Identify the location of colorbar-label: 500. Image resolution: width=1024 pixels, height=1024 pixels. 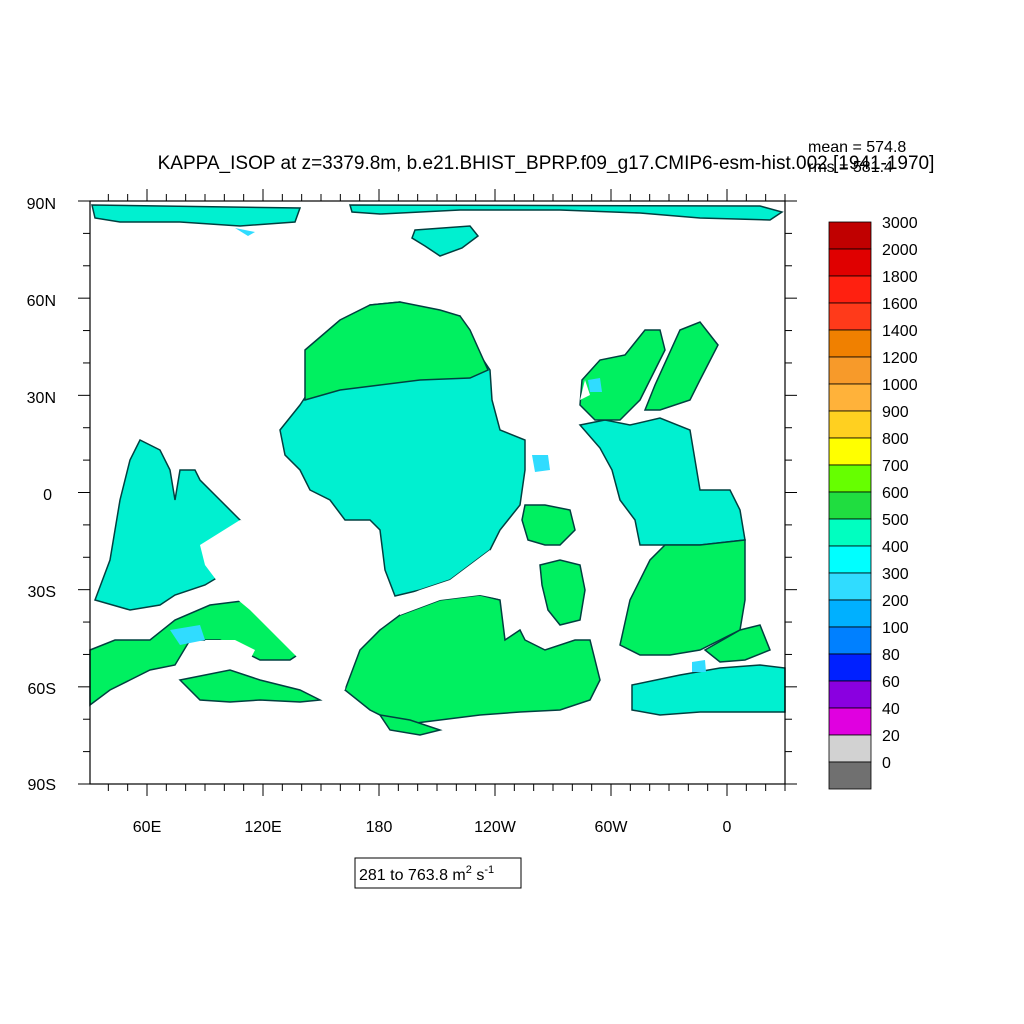
(895, 520).